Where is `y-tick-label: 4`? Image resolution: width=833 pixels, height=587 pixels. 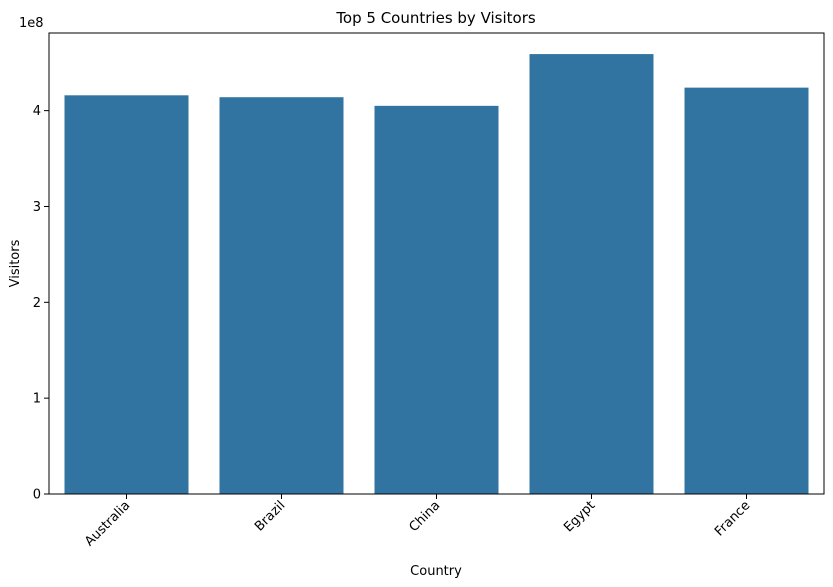
y-tick-label: 4 is located at coordinates (37, 111).